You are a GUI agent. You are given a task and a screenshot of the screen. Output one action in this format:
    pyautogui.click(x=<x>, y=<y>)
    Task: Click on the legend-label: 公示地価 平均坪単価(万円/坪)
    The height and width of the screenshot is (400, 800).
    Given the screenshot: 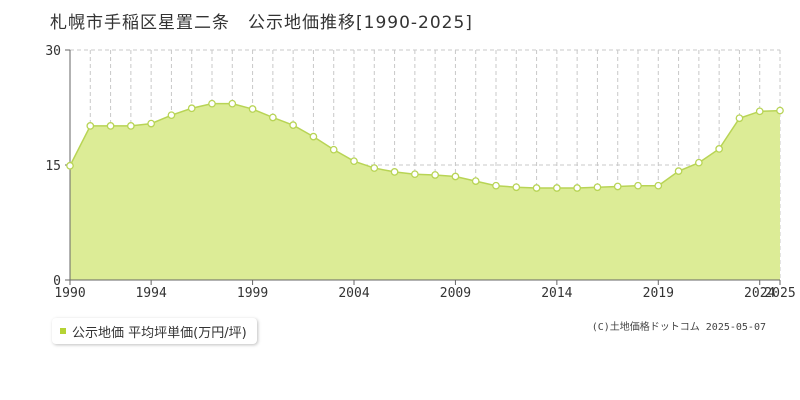 What is the action you would take?
    pyautogui.click(x=159, y=333)
    